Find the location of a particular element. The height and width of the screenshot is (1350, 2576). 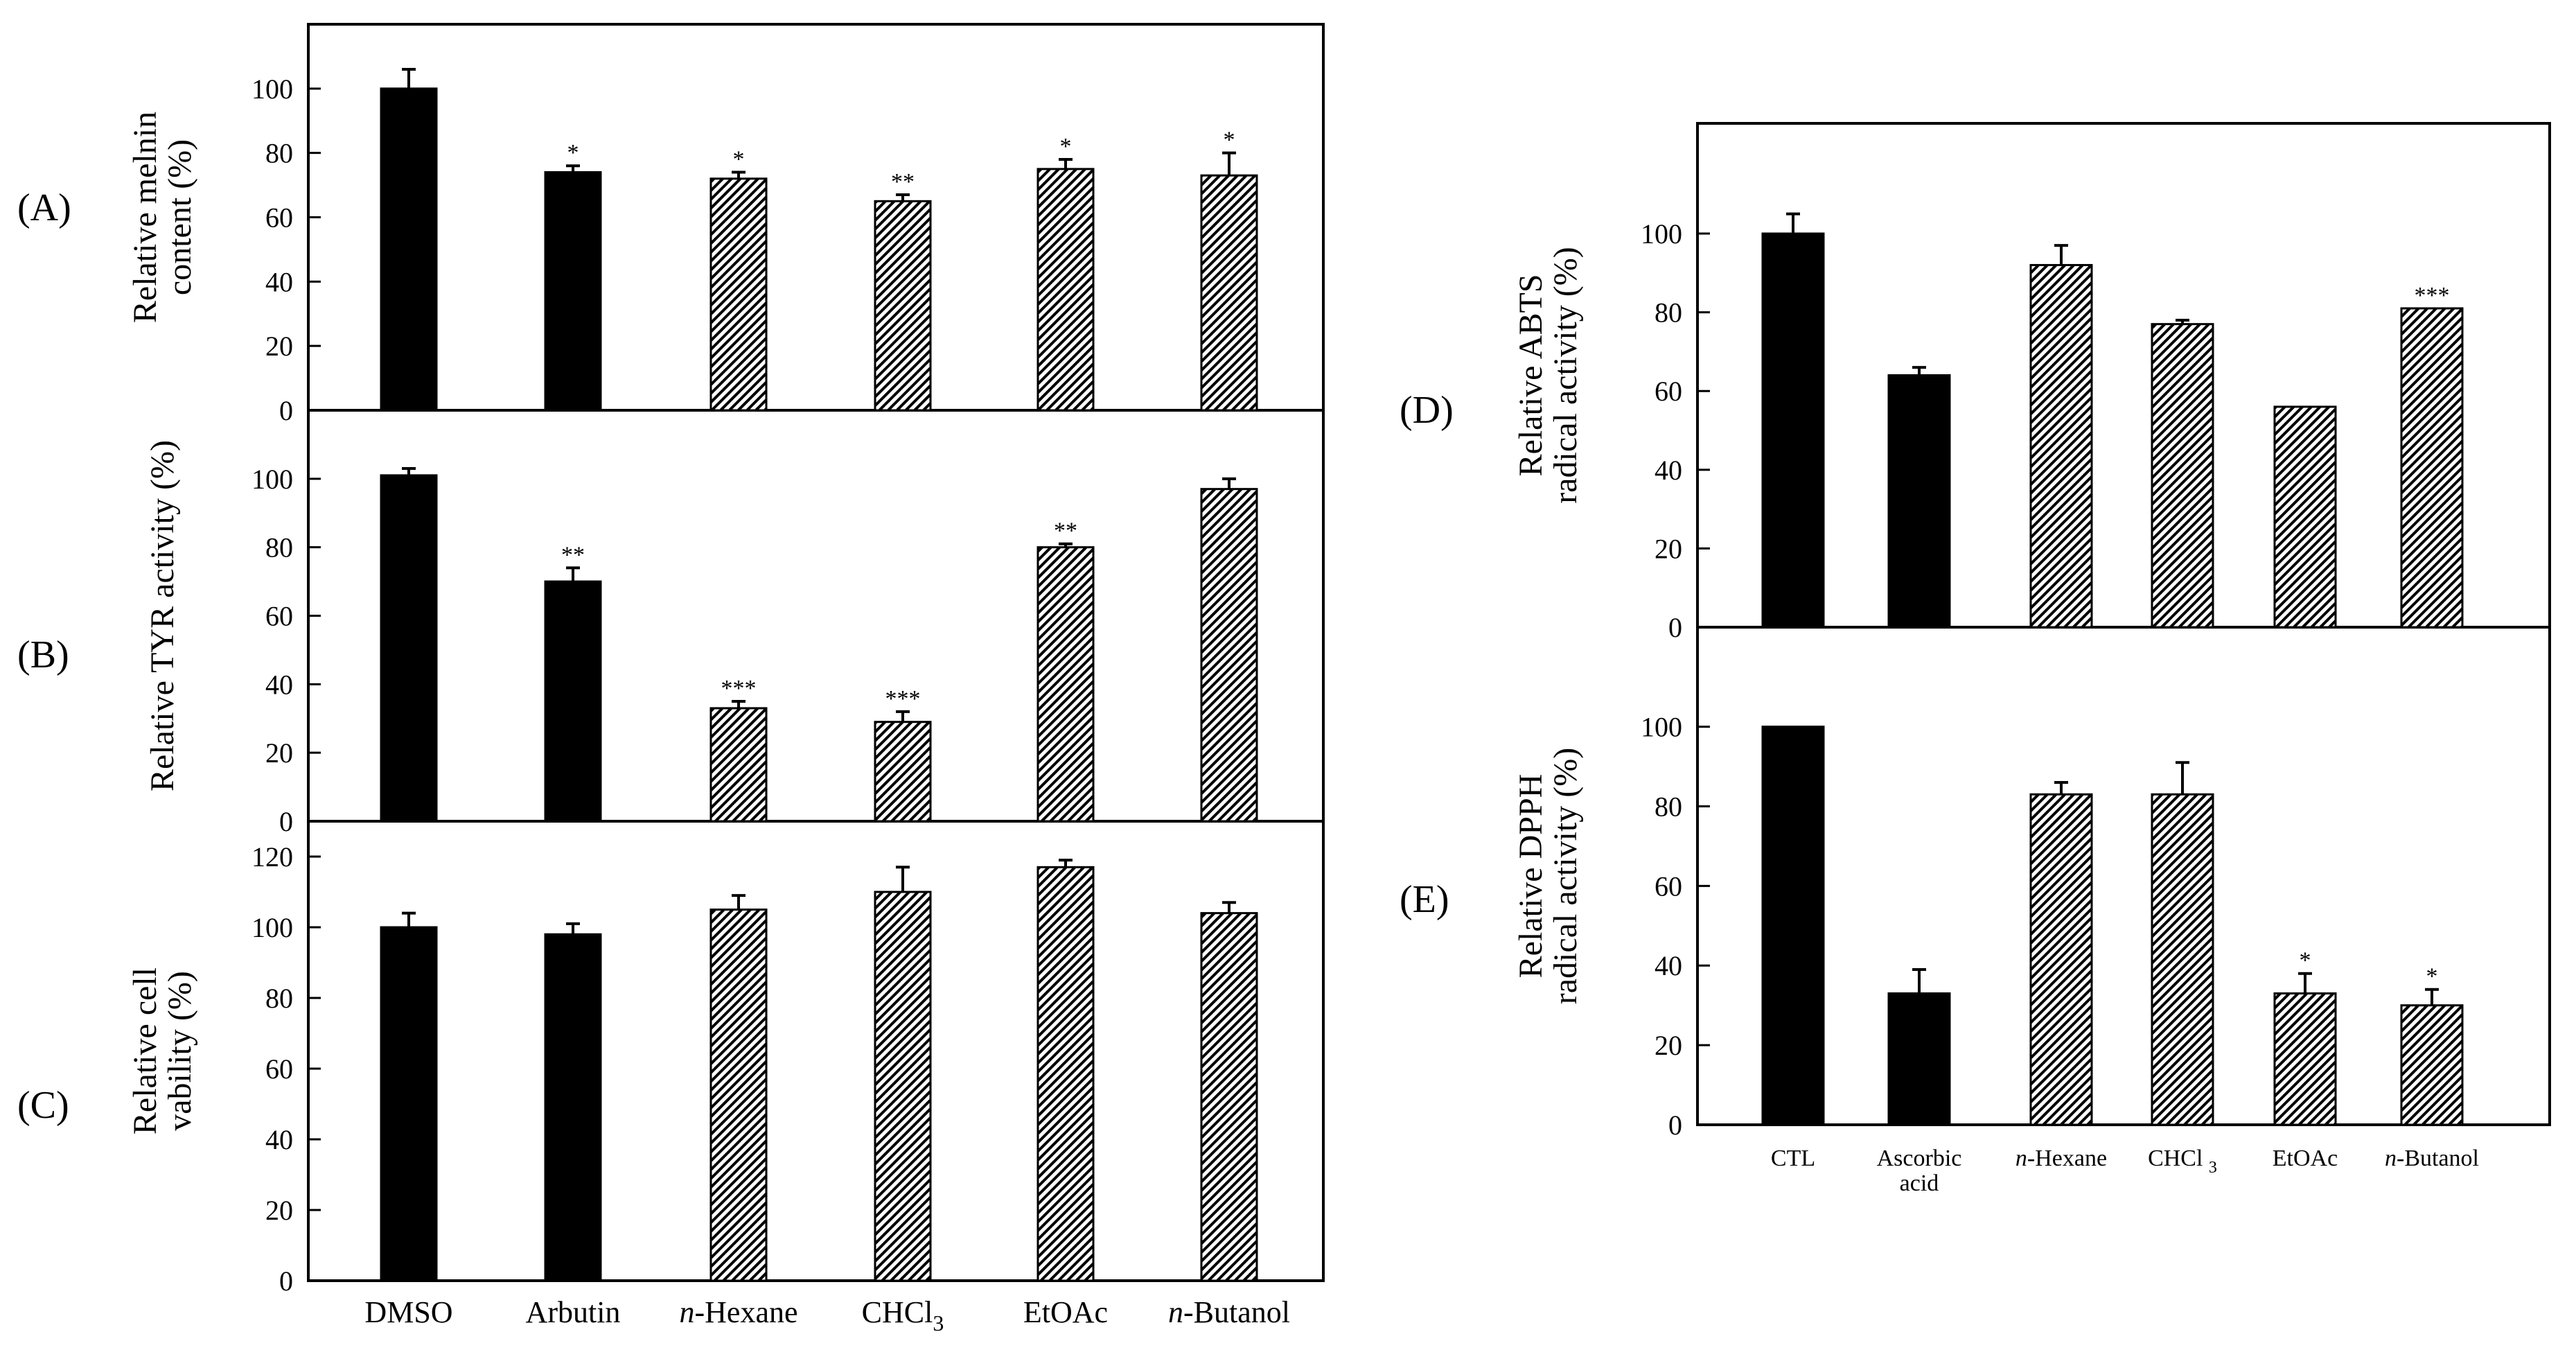

left-xlabel: EtOAc is located at coordinates (1065, 1312).